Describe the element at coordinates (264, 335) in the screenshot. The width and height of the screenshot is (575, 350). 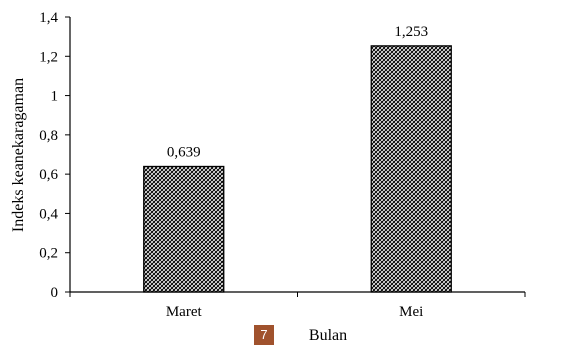
I see `page-number-badge: 7` at that location.